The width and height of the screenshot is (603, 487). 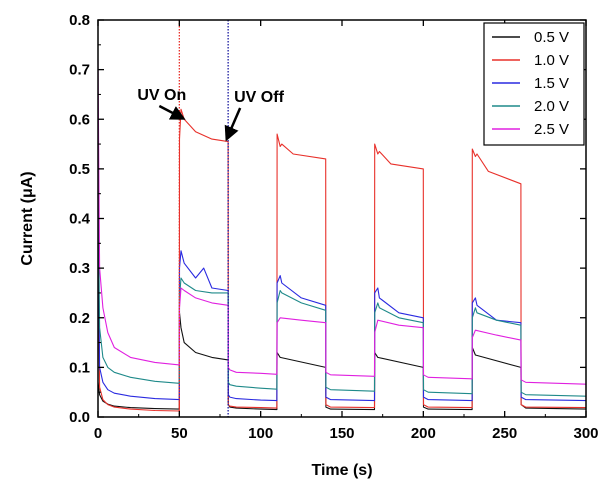 What do you see at coordinates (79, 20) in the screenshot?
I see `y-tick-label: 0.8` at bounding box center [79, 20].